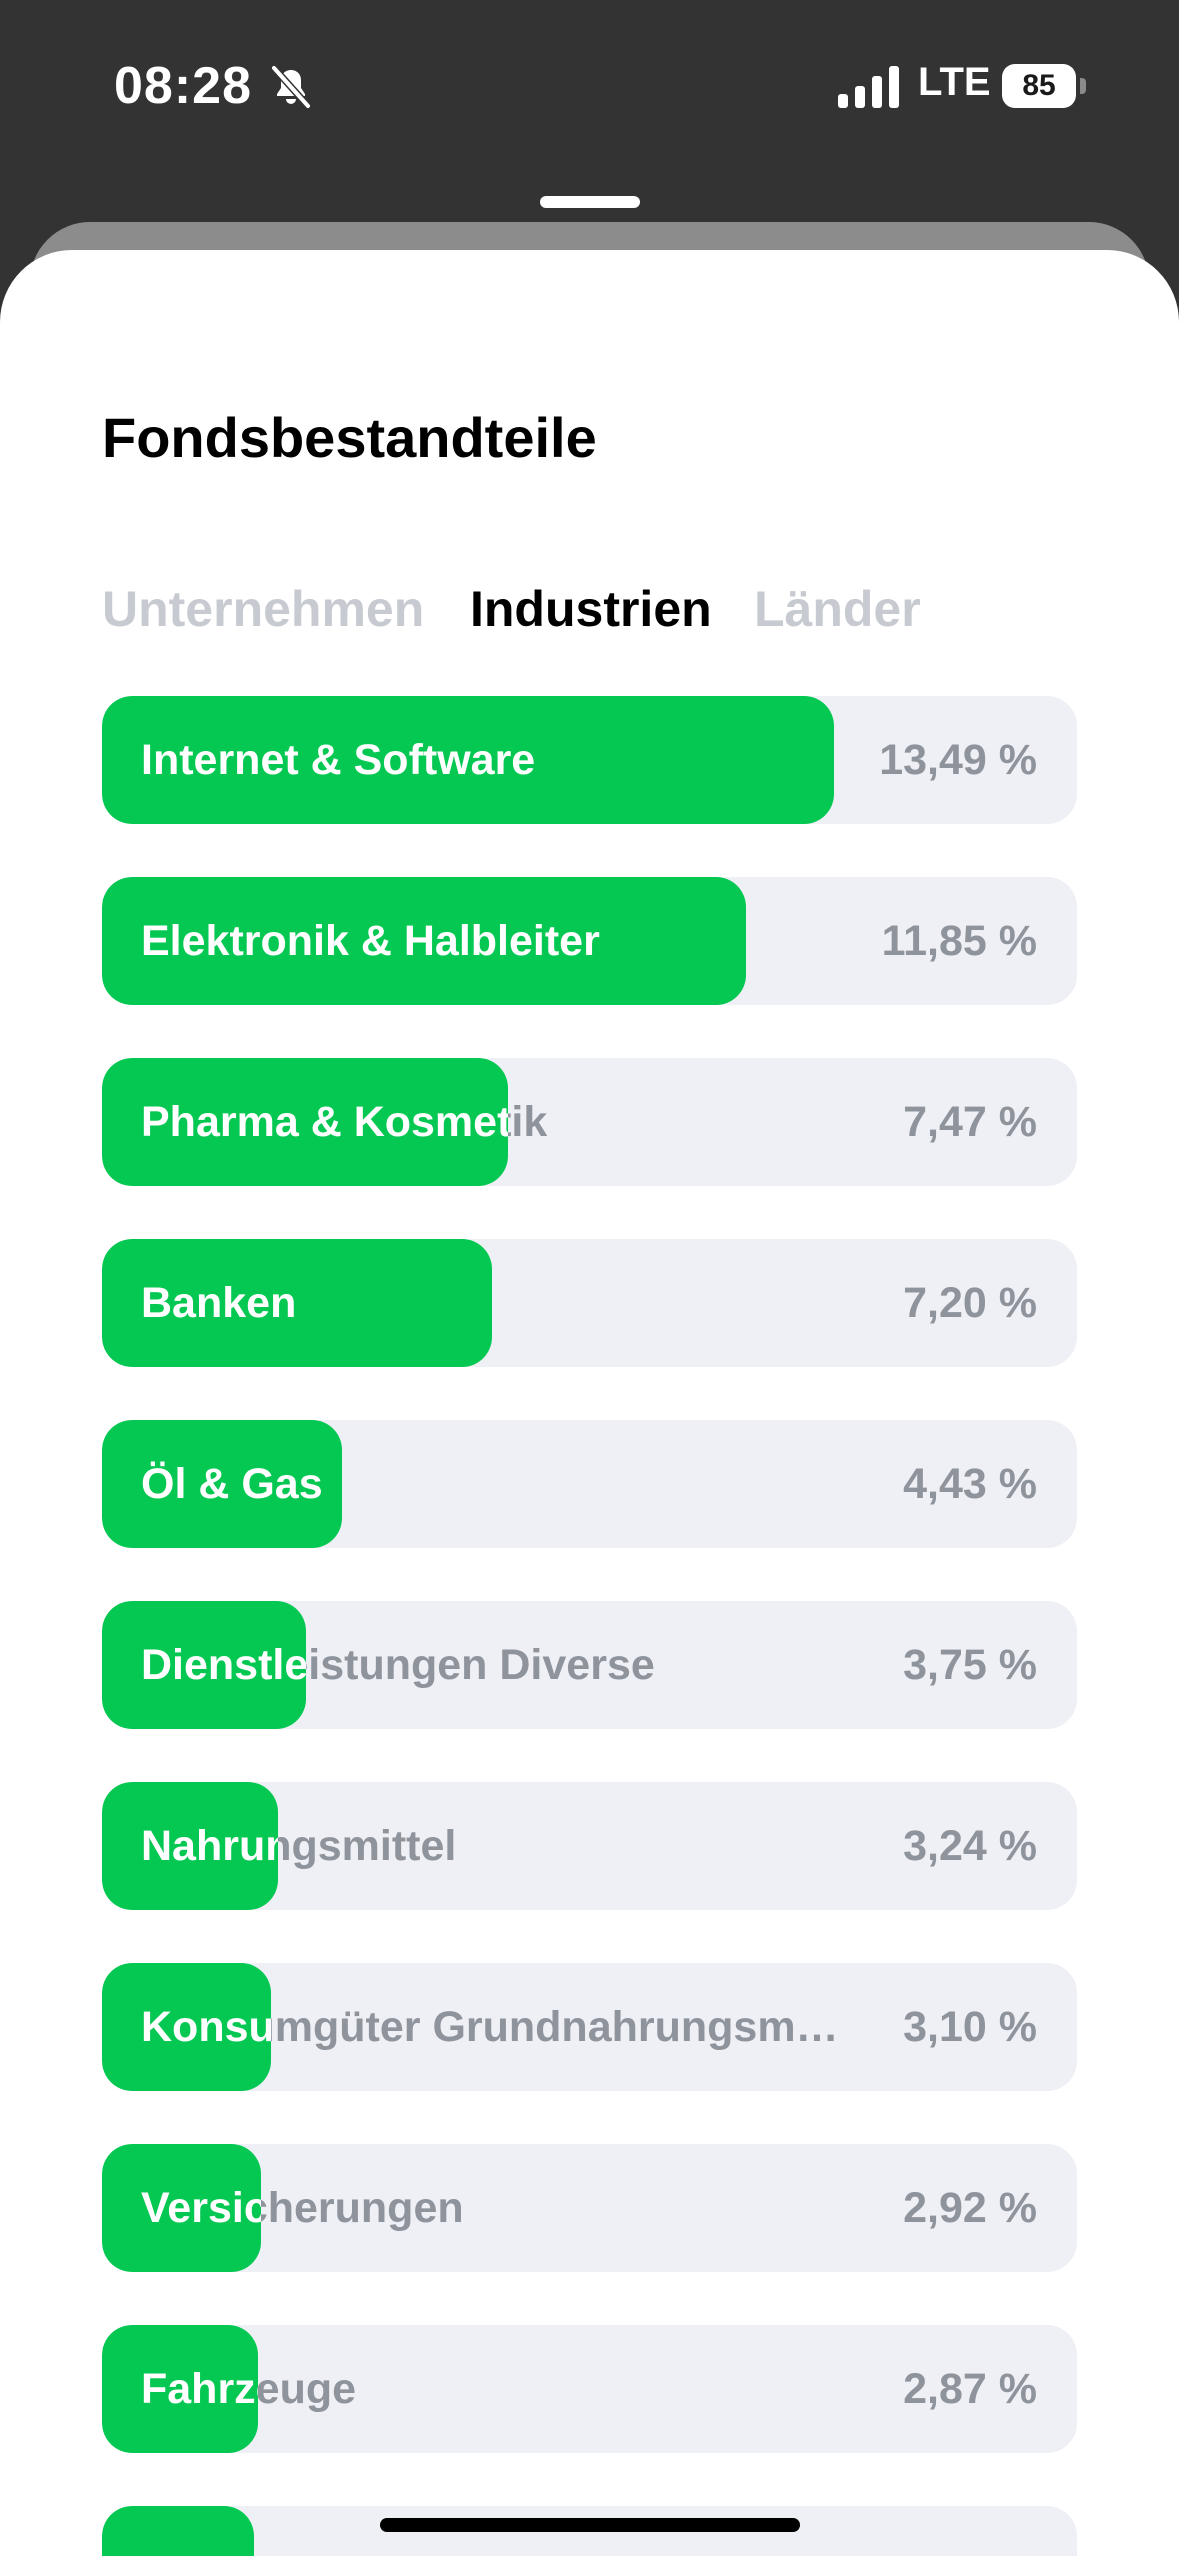 This screenshot has height=2556, width=1179. I want to click on network-type: LTE, so click(954, 82).